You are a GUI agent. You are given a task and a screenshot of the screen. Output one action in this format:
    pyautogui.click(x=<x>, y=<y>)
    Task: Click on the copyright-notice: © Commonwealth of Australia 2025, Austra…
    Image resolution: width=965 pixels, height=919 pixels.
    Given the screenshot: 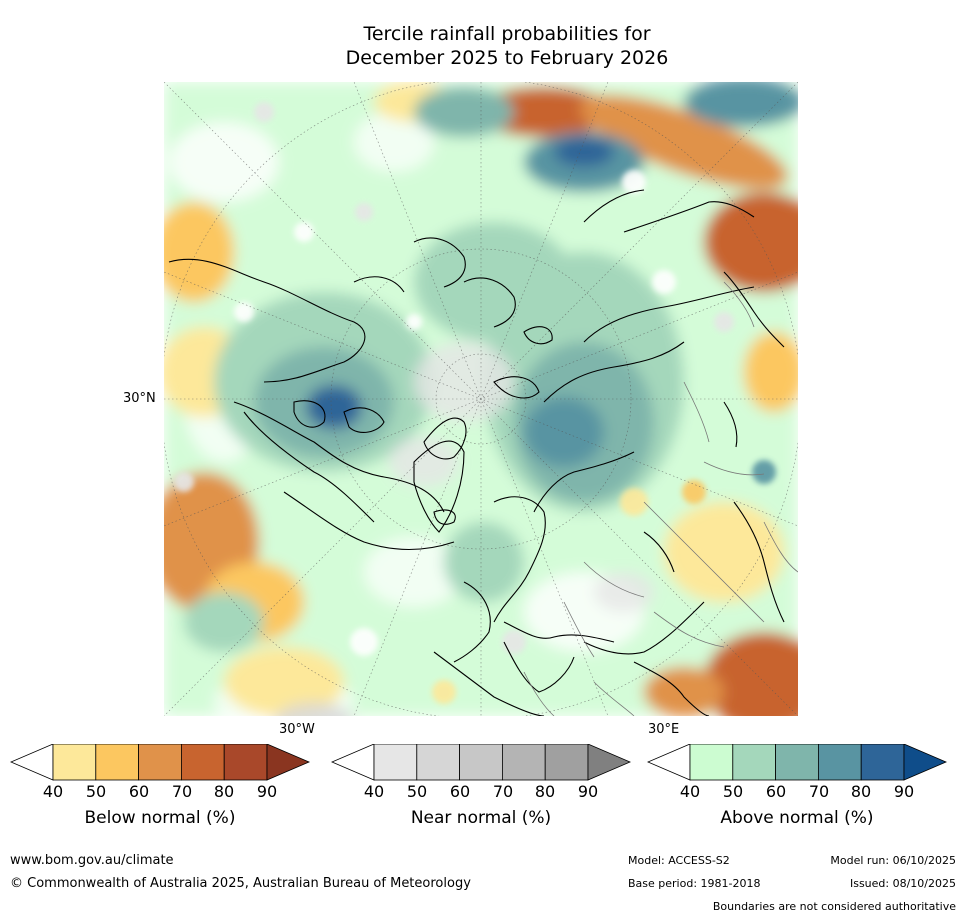 What is the action you would take?
    pyautogui.click(x=240, y=883)
    